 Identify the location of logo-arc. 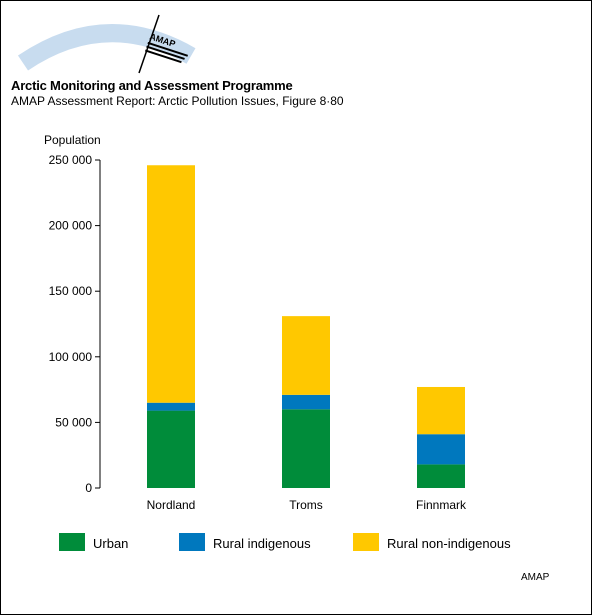
(106, 47).